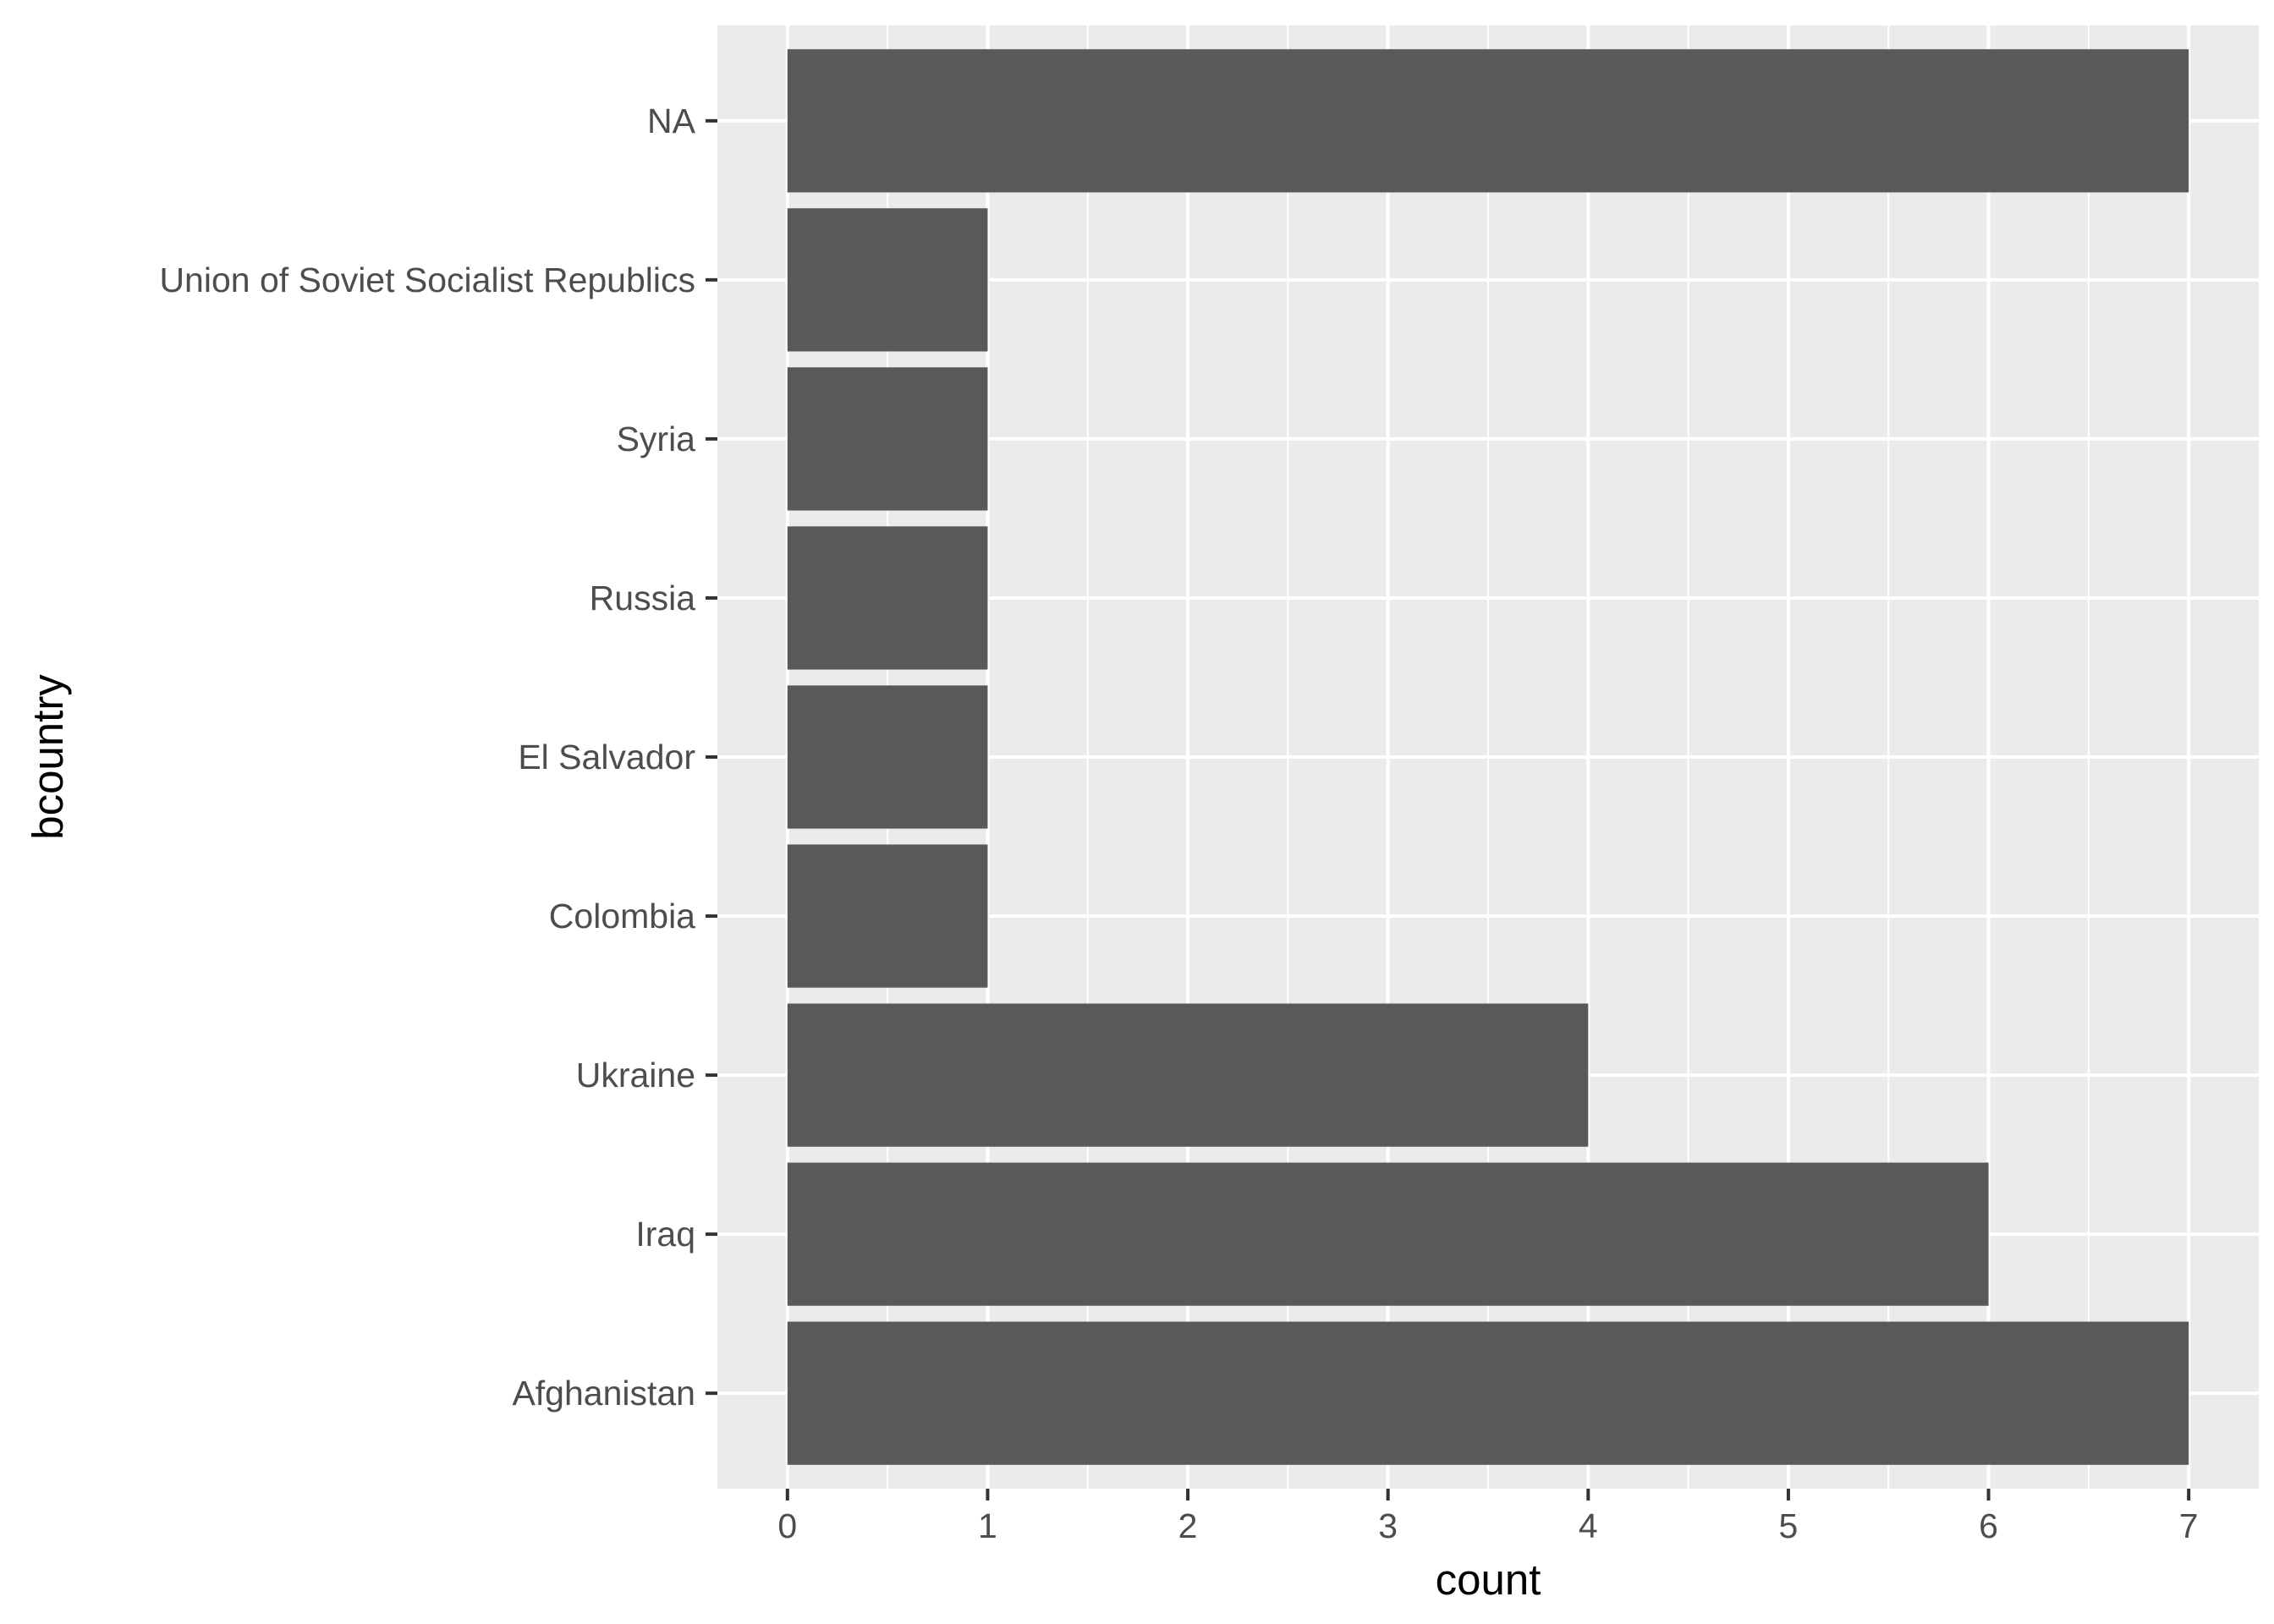 The width and height of the screenshot is (2274, 1624). What do you see at coordinates (2189, 1526) in the screenshot?
I see `x-tick-label: 7` at bounding box center [2189, 1526].